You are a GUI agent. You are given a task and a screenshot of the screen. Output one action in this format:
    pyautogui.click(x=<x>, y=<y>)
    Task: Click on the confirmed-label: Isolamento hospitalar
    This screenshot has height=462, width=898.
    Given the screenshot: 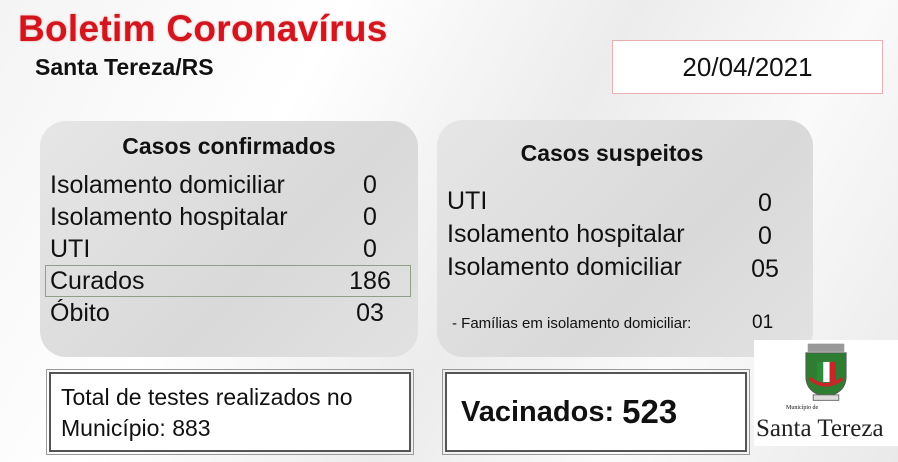 What is the action you would take?
    pyautogui.click(x=169, y=217)
    